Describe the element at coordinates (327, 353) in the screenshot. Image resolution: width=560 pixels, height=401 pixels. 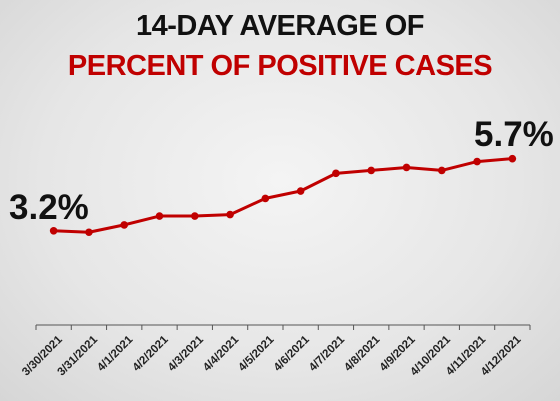
I see `x-tick-label: 4/7/2021` at that location.